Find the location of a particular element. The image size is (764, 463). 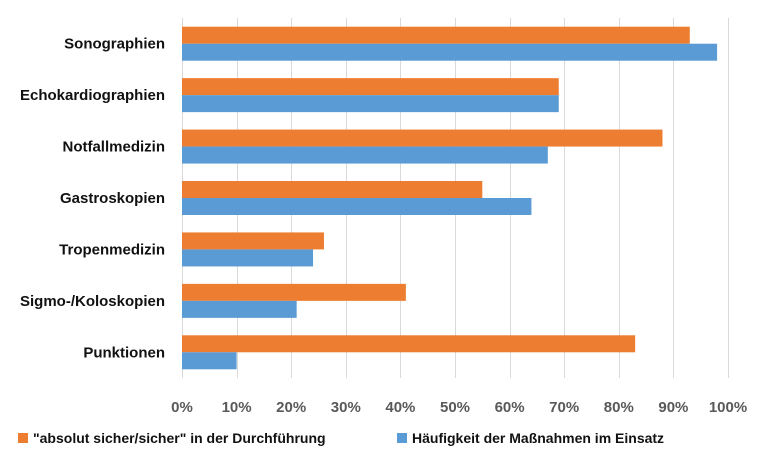

category-label-notfallmedizin: Notfallmedizin is located at coordinates (113, 147).